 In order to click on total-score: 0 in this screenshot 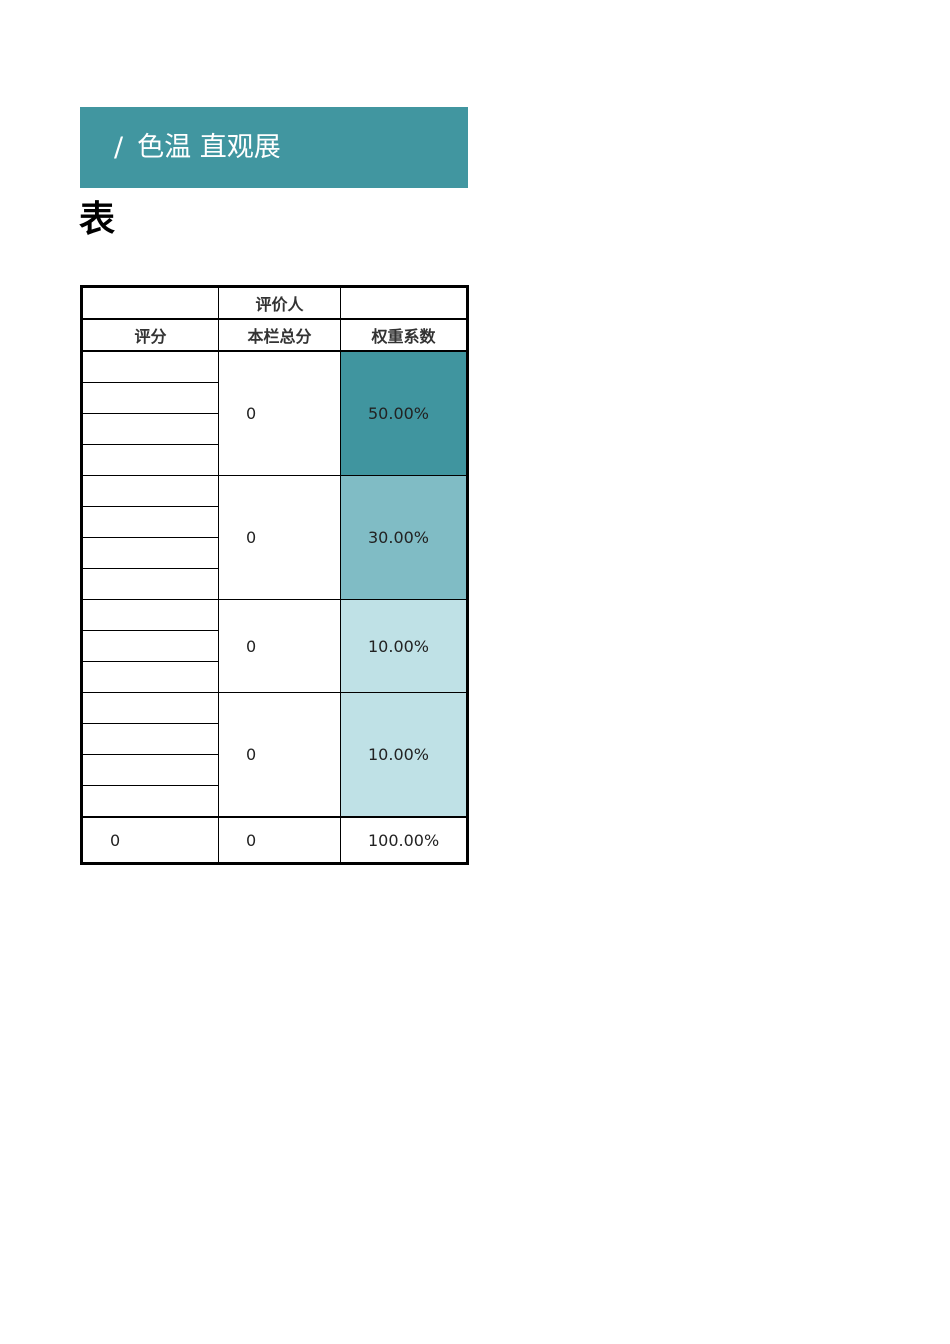, I will do `click(150, 840)`.